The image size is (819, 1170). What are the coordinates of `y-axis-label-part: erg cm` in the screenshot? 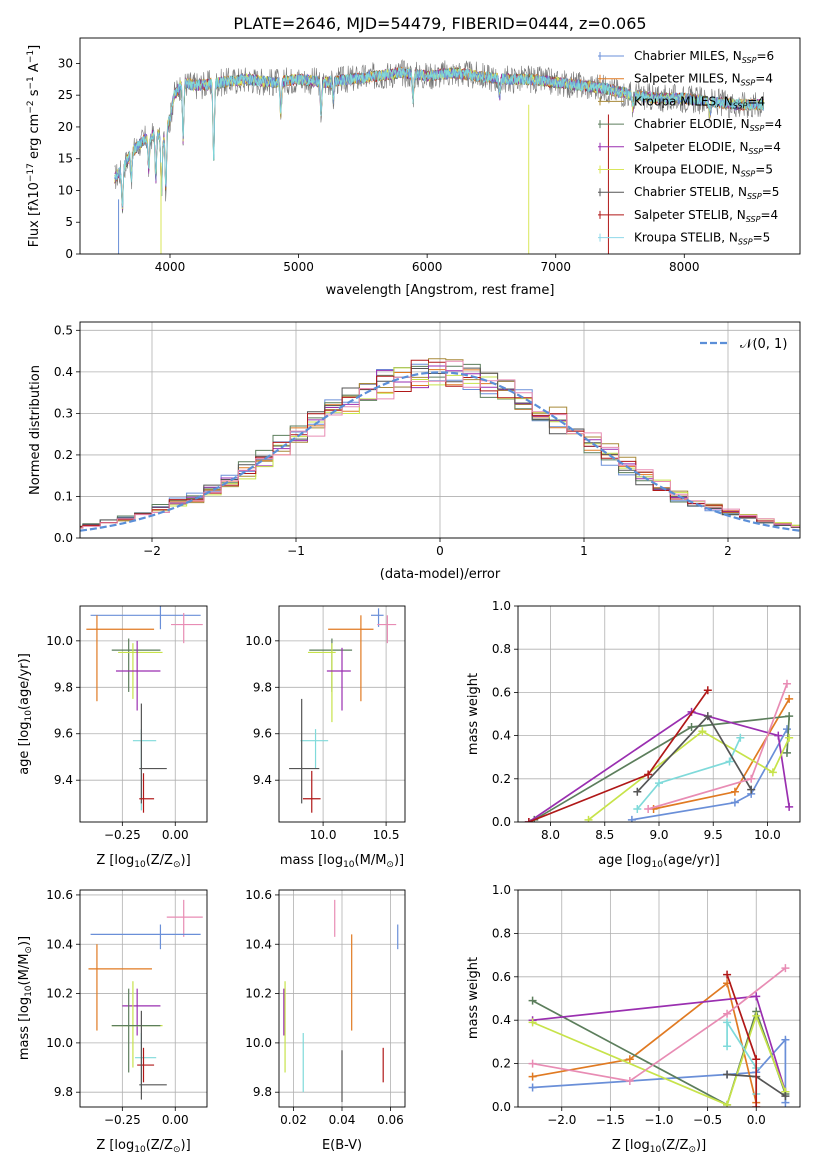 It's located at (34, 138).